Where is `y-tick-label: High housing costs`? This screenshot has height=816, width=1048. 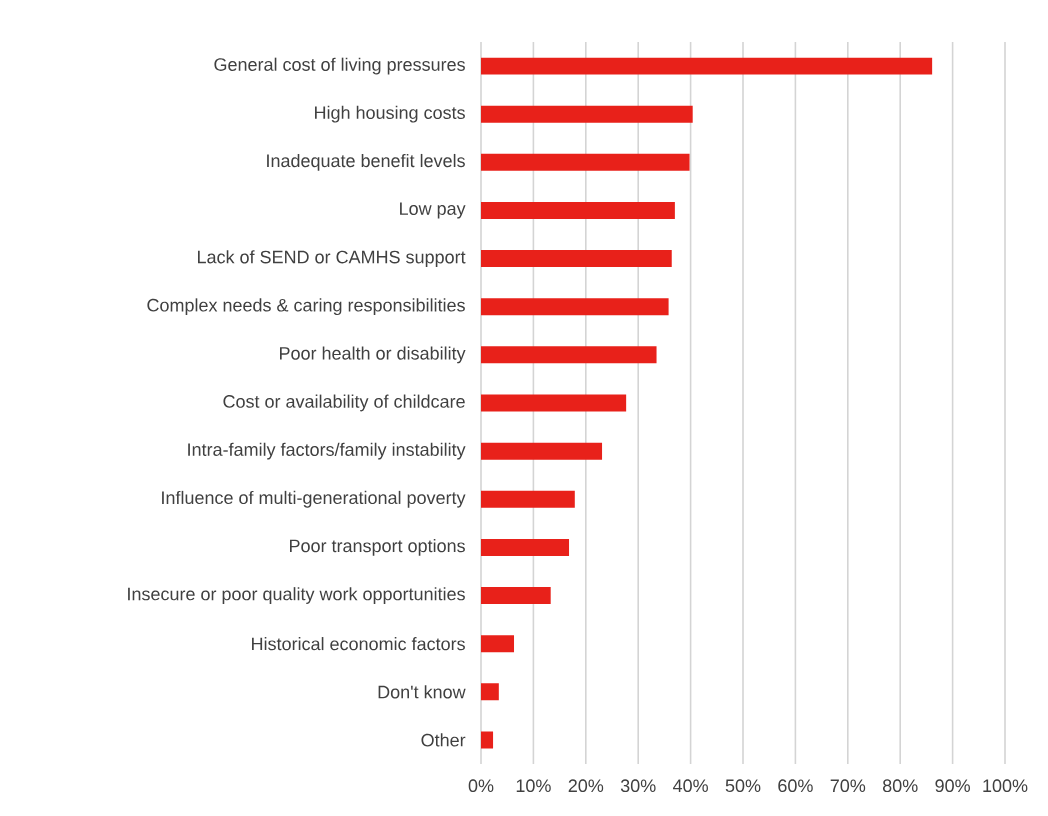
y-tick-label: High housing costs is located at coordinates (390, 114).